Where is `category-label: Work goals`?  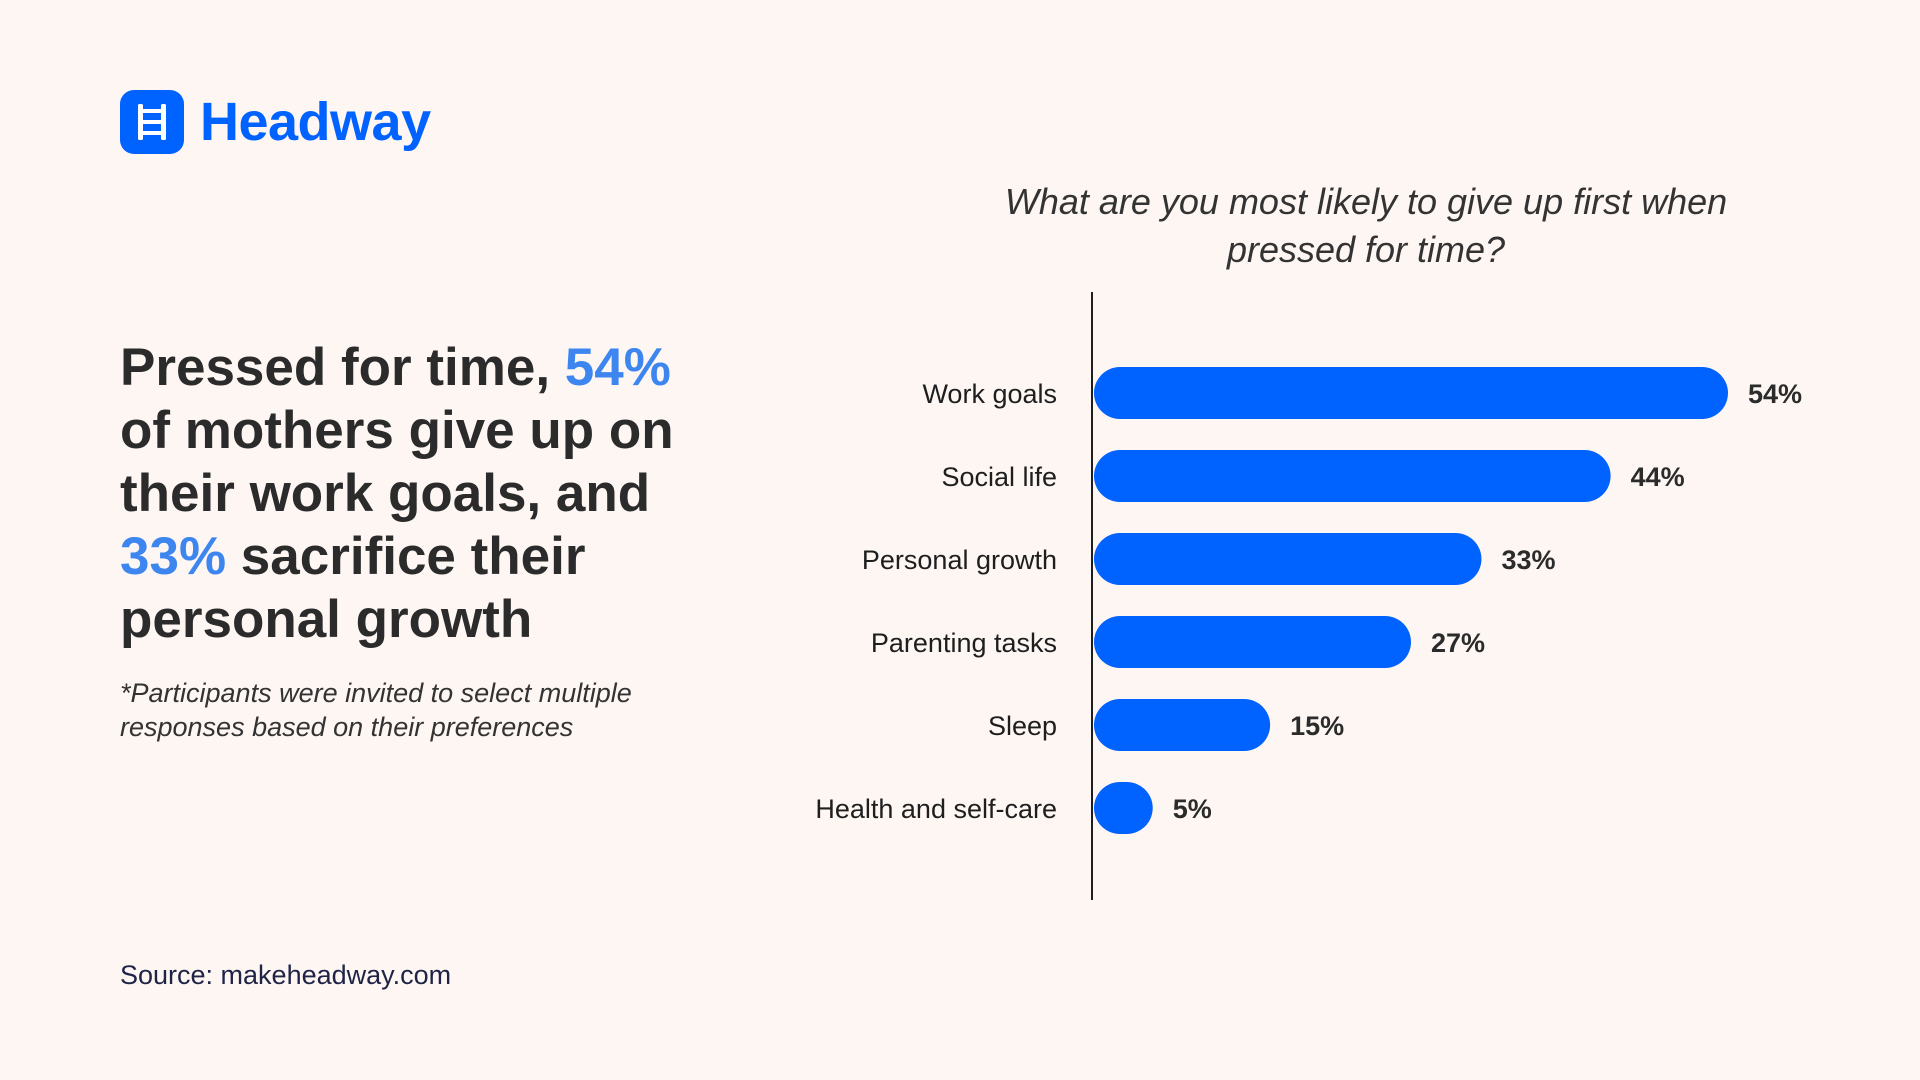 category-label: Work goals is located at coordinates (989, 394).